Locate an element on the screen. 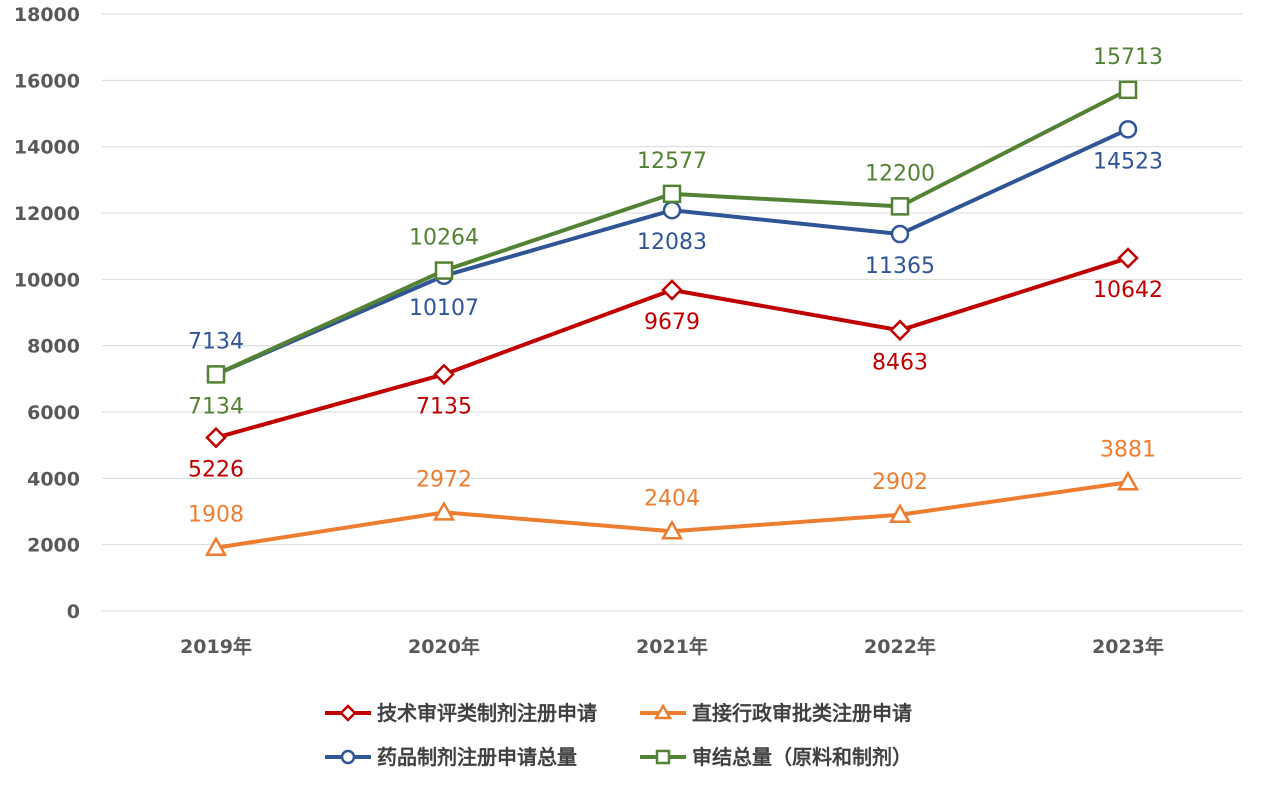 The image size is (1268, 790). legend-item: 审结总量（原料和制剂） is located at coordinates (776, 757).